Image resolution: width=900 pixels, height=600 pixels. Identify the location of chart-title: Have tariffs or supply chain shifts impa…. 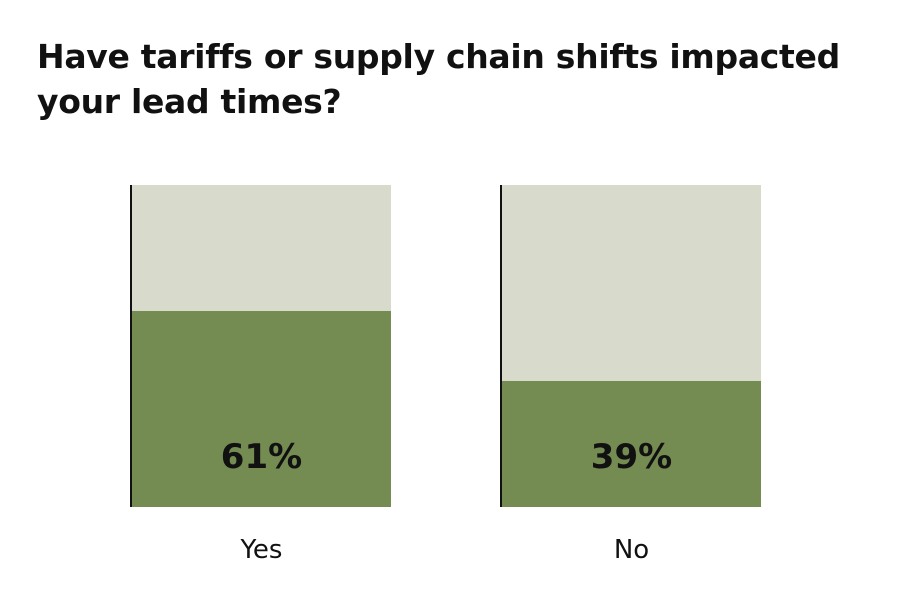
(438, 79).